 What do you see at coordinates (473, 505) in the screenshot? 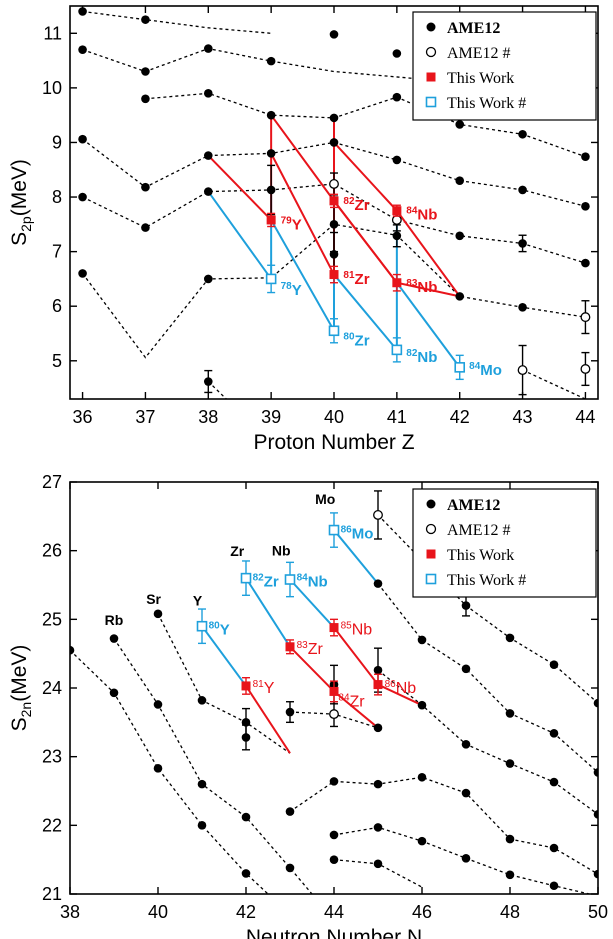
I see `bottom-legend-label-0: AME12` at bounding box center [473, 505].